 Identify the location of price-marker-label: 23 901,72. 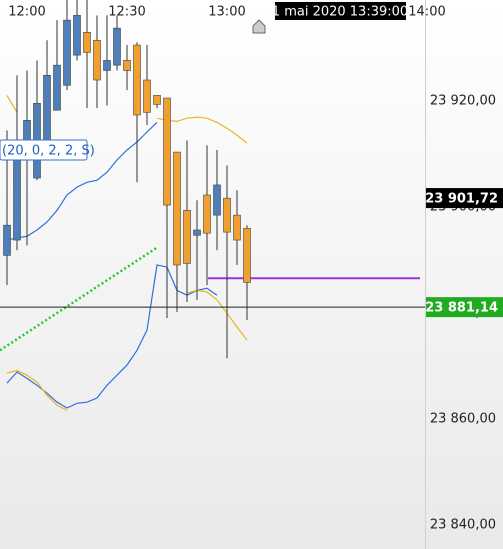
(461, 199).